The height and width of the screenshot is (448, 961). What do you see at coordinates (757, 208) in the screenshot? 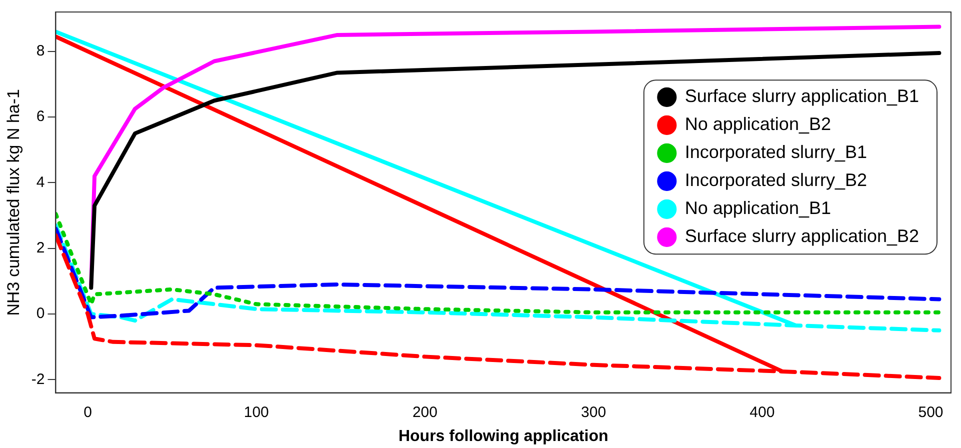
I see `legend-label: No application_B1` at bounding box center [757, 208].